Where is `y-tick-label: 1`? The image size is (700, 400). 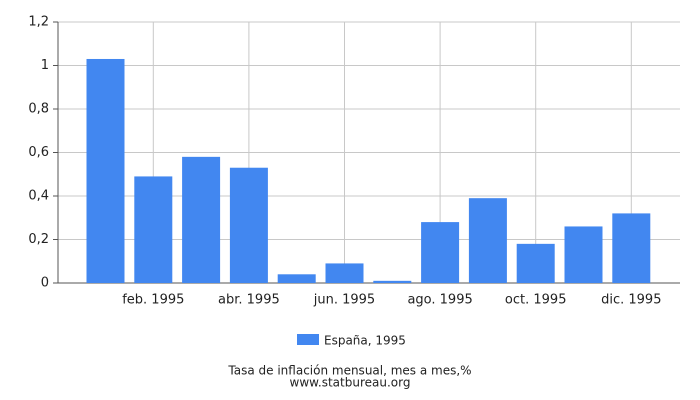 y-tick-label: 1 is located at coordinates (45, 65).